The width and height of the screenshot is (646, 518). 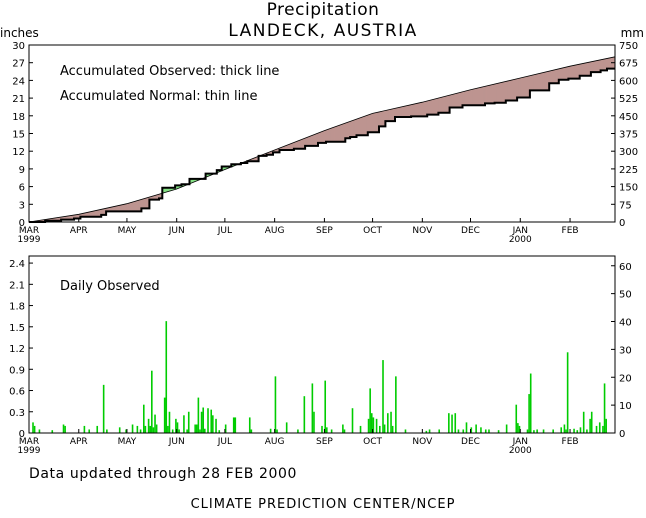 What do you see at coordinates (176, 231) in the screenshot?
I see `x-tick-label: JUN` at bounding box center [176, 231].